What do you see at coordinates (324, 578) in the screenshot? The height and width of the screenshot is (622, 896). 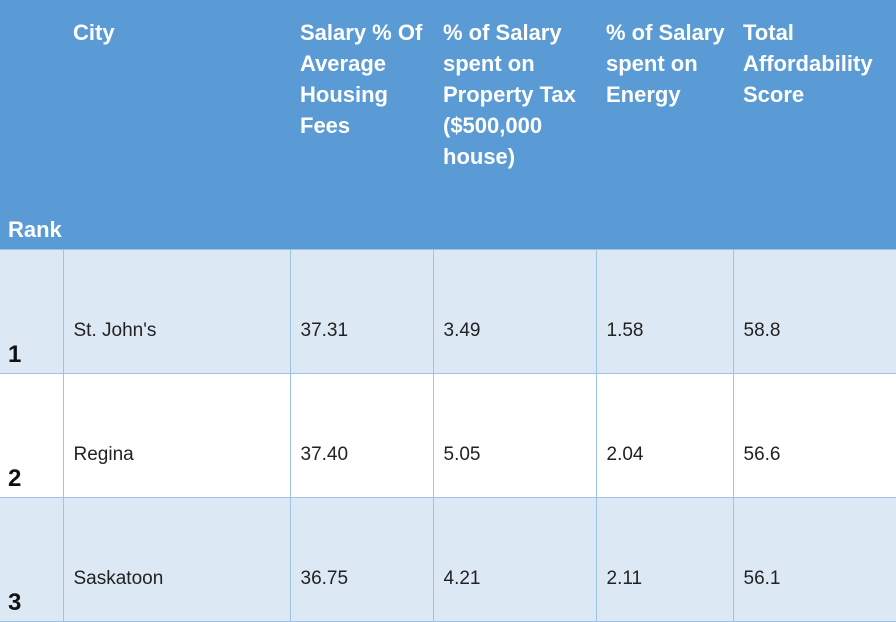 I see `housing-value: 36.75` at bounding box center [324, 578].